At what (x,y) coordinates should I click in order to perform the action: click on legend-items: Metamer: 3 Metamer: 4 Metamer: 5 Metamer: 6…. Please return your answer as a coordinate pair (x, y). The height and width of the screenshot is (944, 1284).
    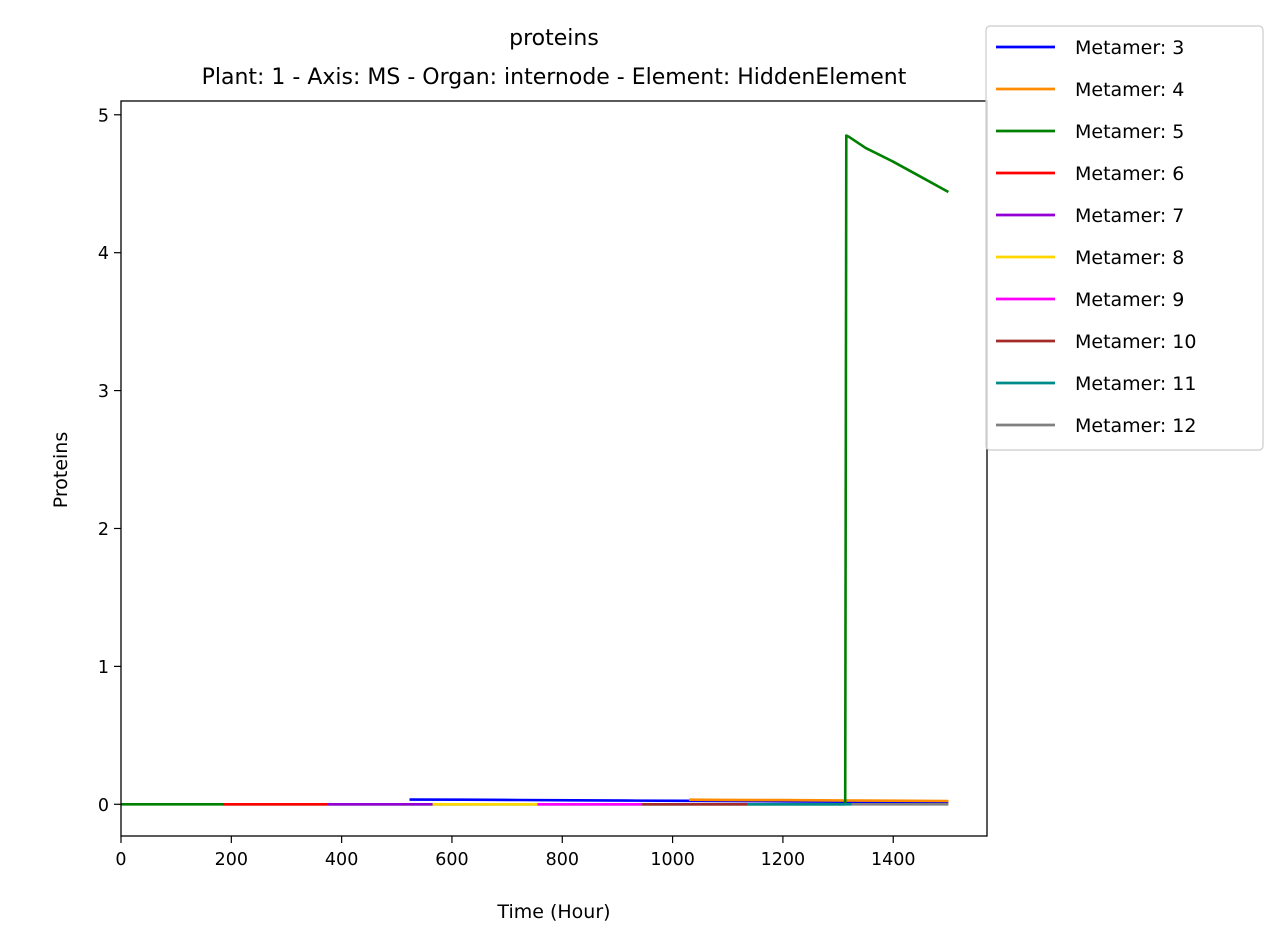
    Looking at the image, I should click on (1096, 237).